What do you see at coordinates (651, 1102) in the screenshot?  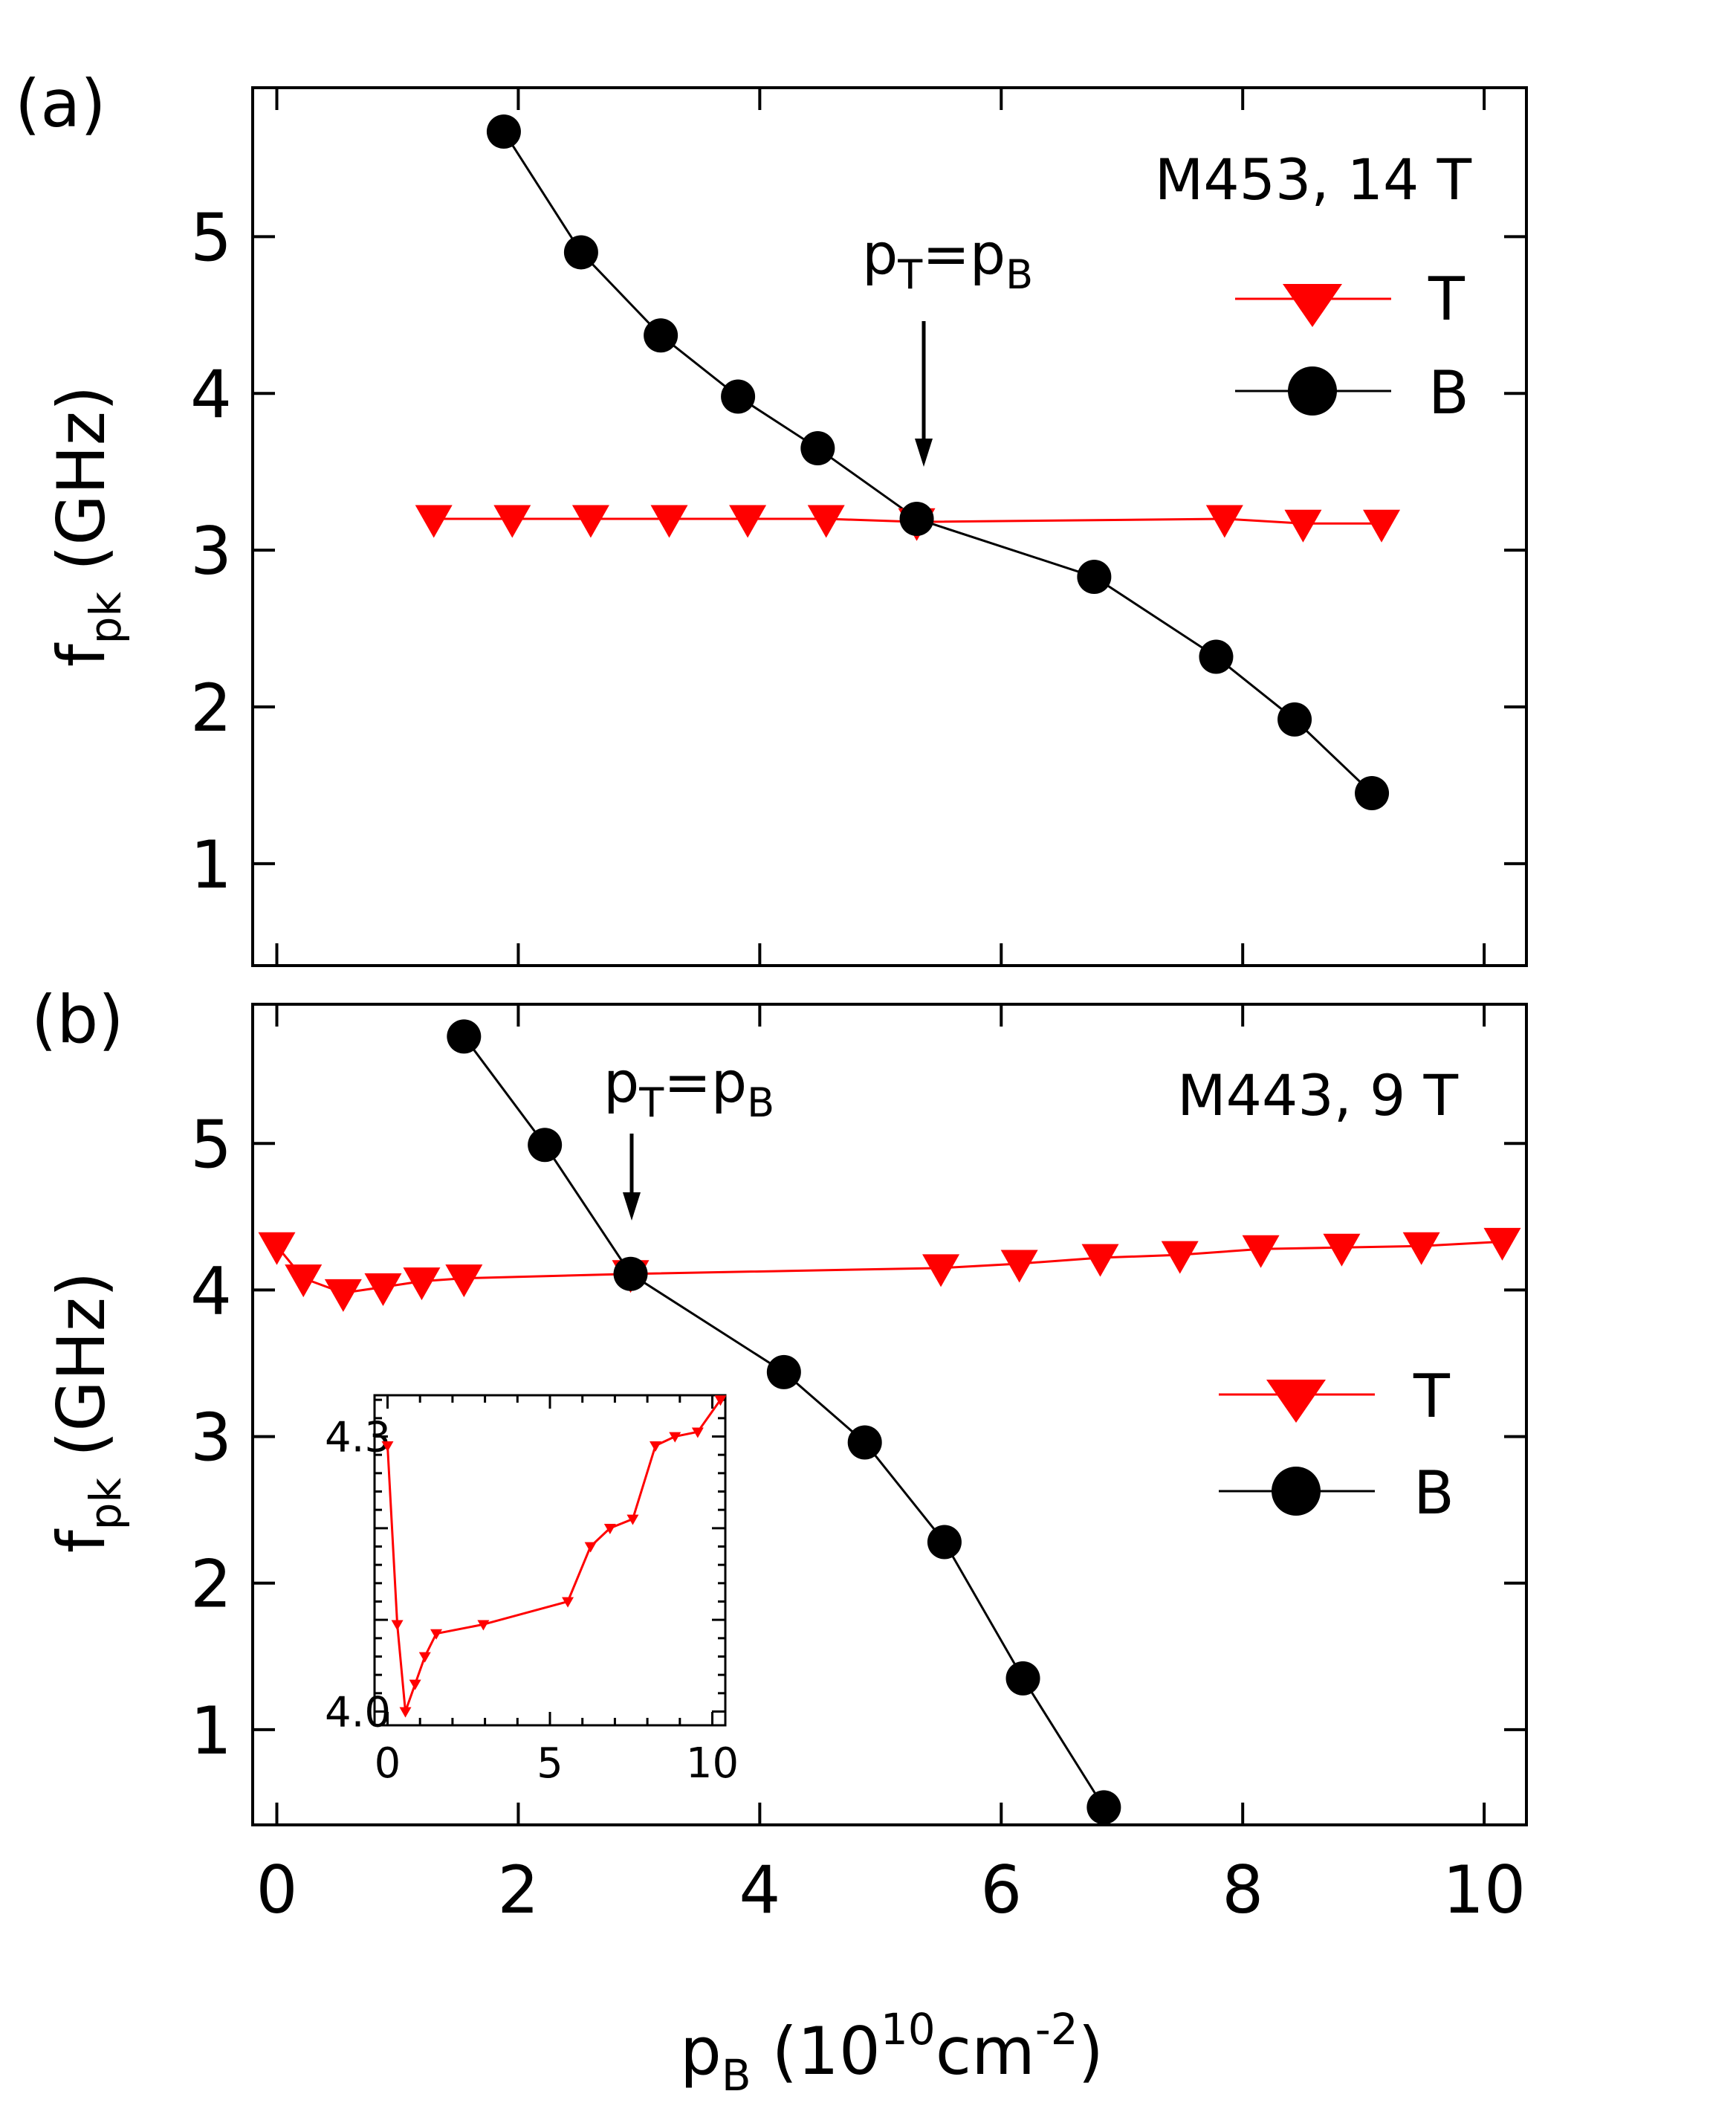 I see `panel-b-annotation-sub1: T` at bounding box center [651, 1102].